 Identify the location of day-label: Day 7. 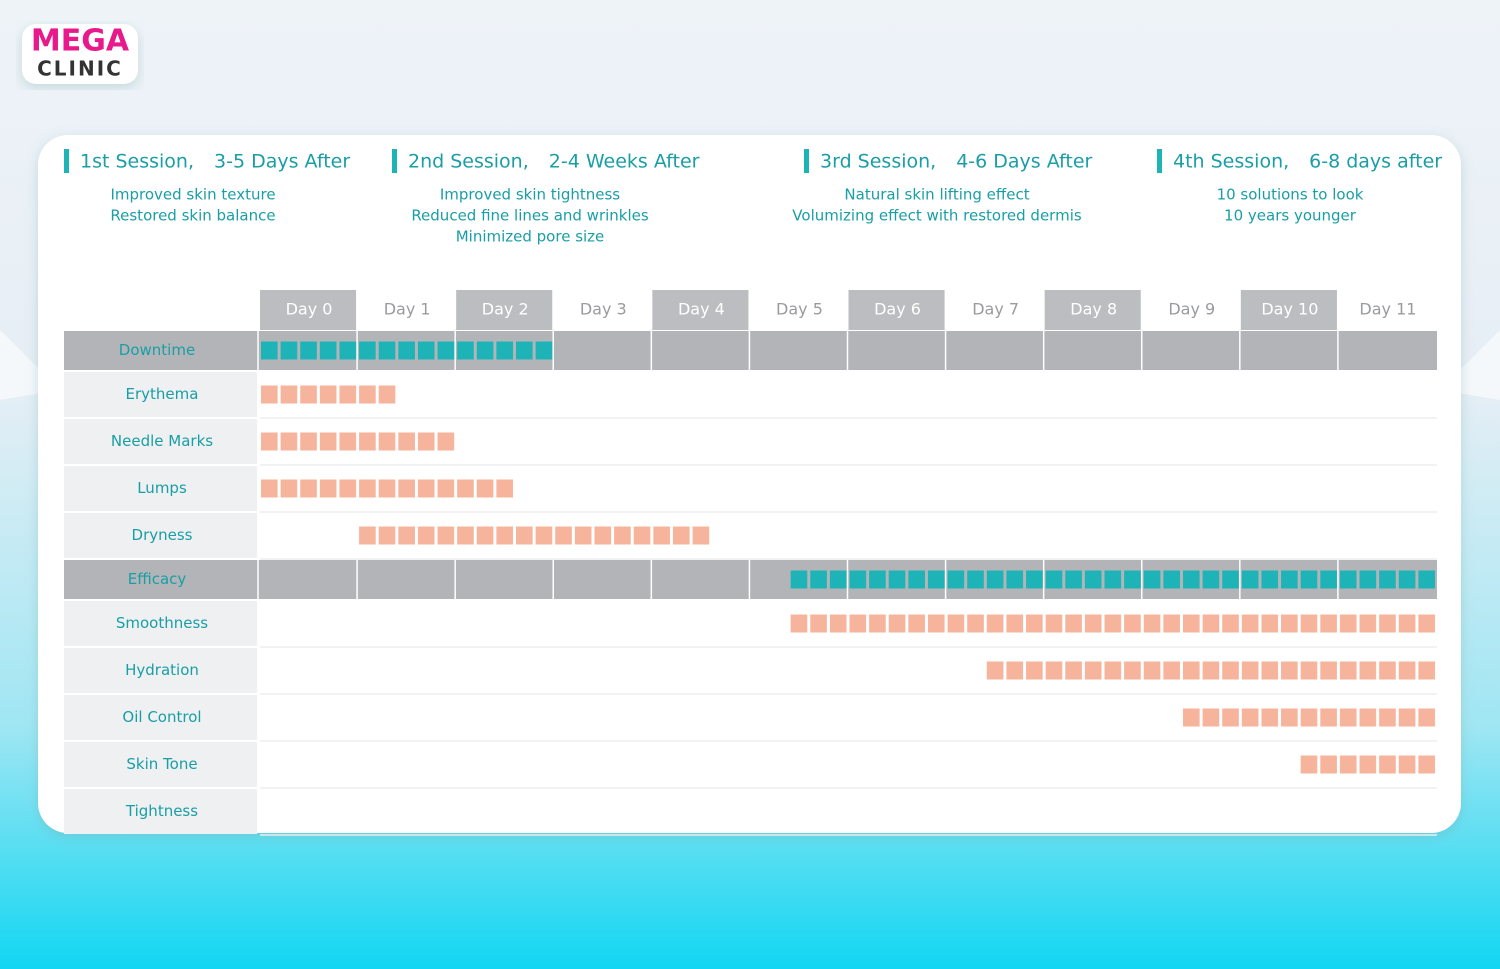
(995, 309).